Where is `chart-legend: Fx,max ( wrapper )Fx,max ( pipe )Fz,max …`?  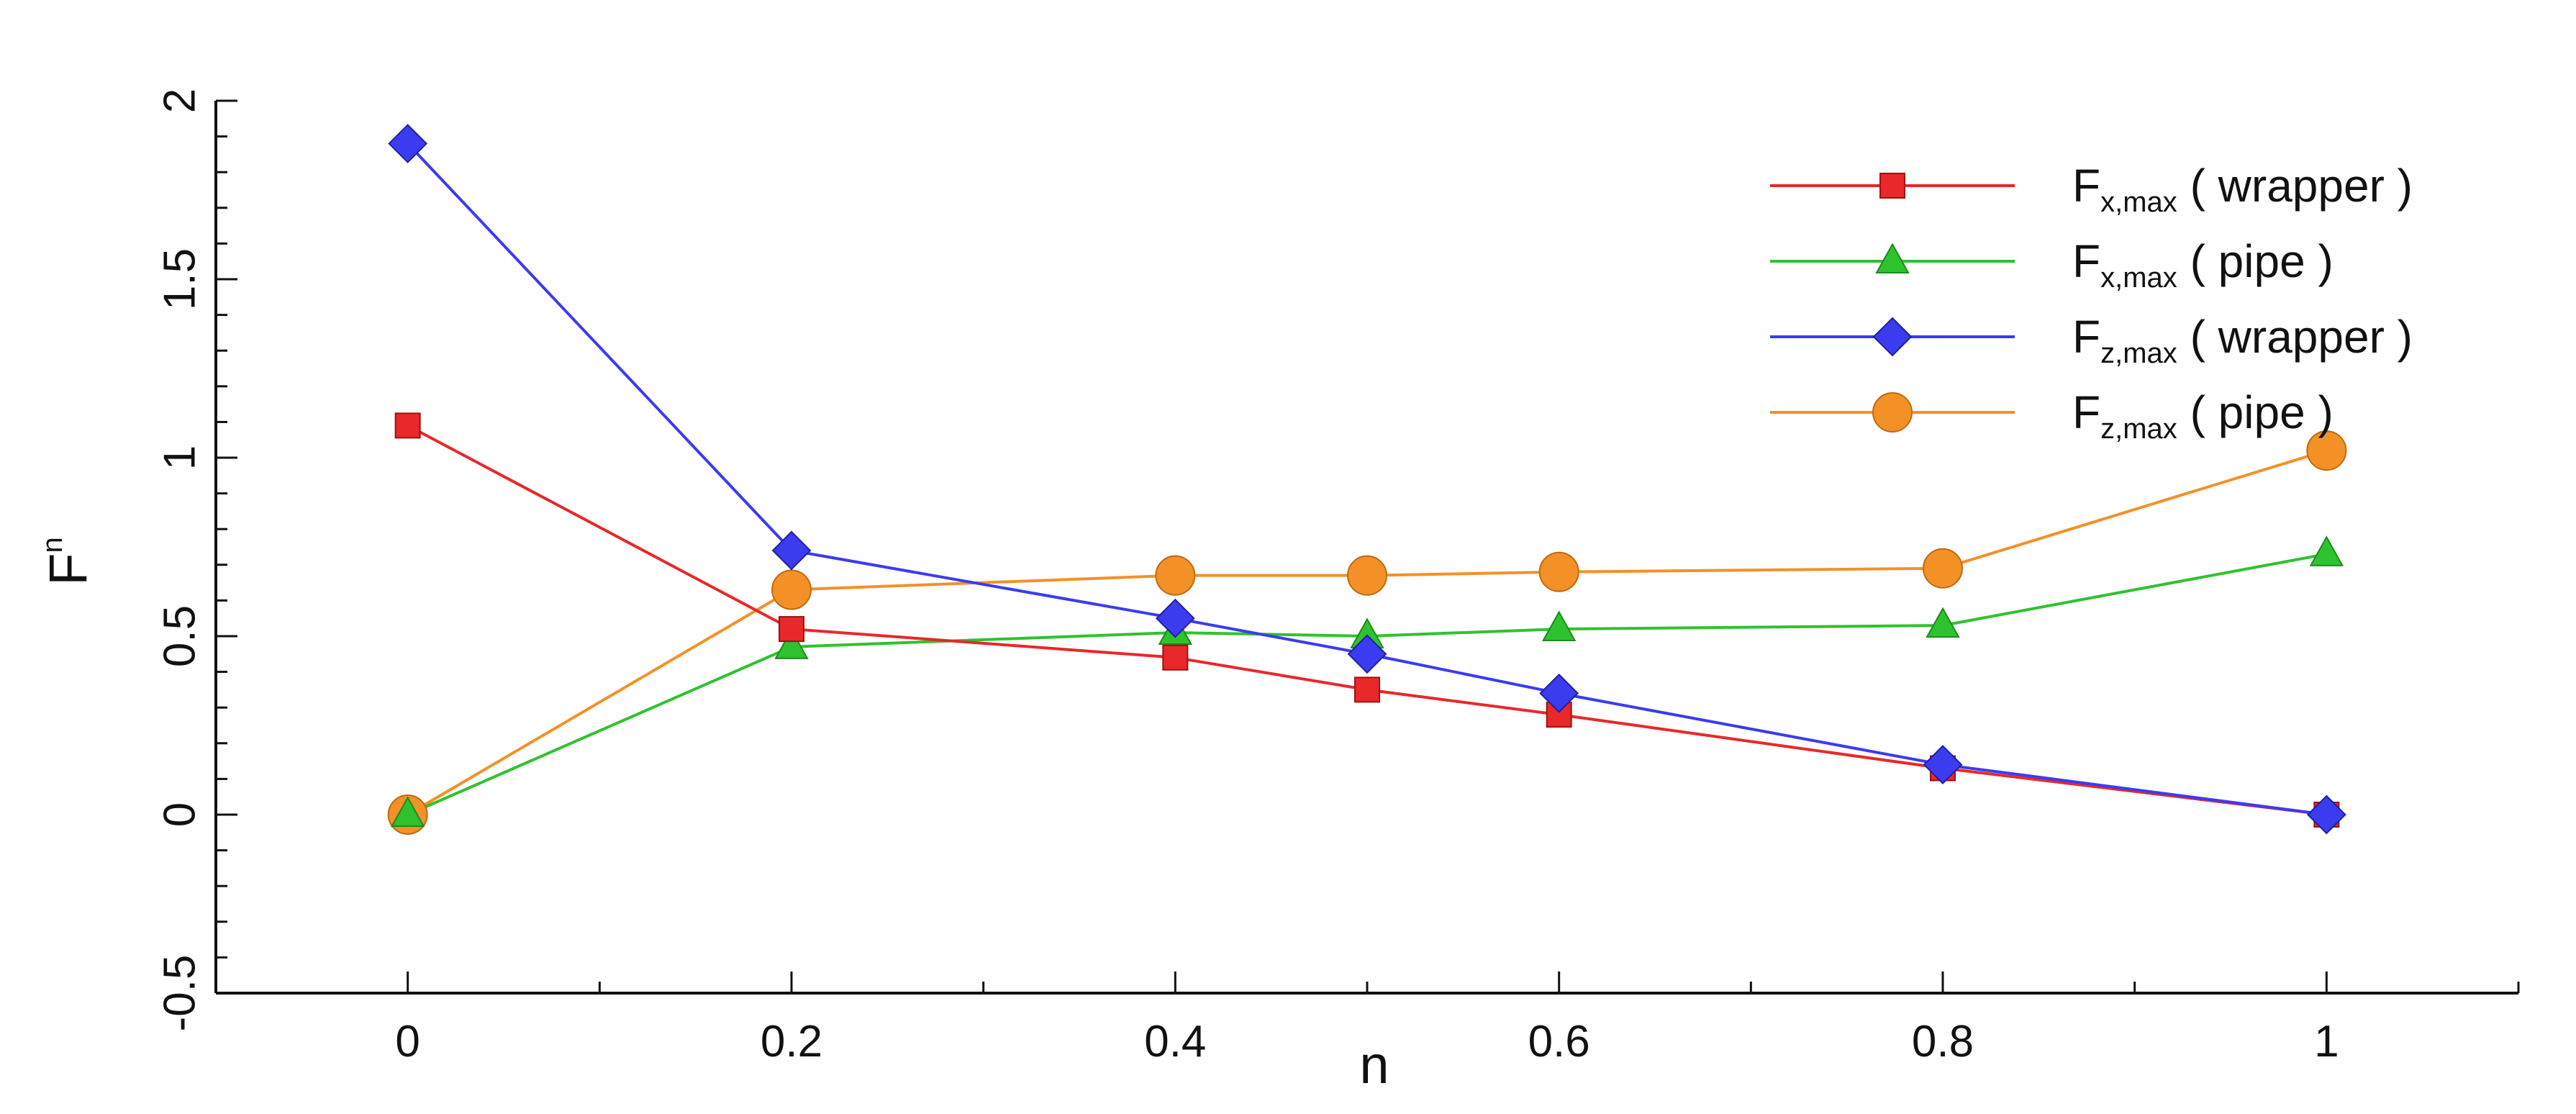
chart-legend: Fx,max ( wrapper )Fx,max ( pipe )Fz,max … is located at coordinates (2091, 302).